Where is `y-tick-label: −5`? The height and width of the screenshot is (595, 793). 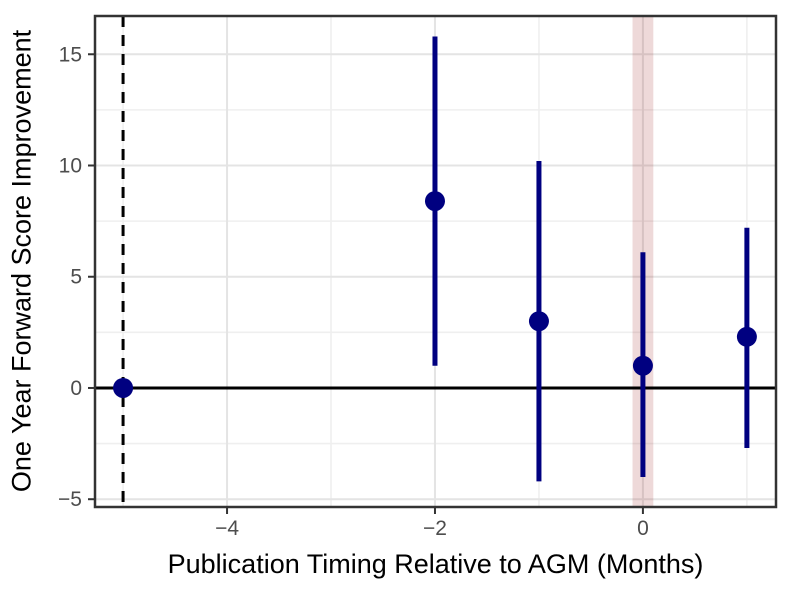
y-tick-label: −5 is located at coordinates (70, 499).